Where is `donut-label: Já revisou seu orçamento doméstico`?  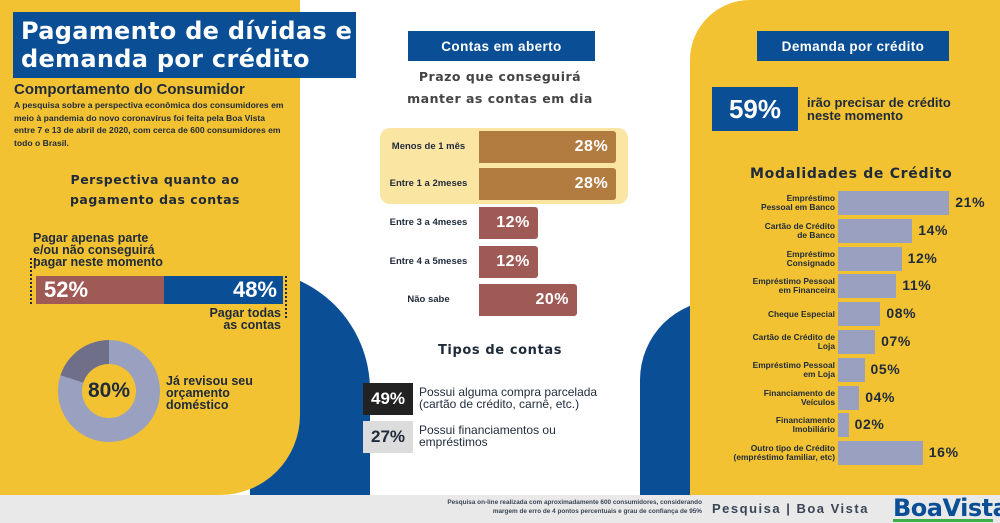 donut-label: Já revisou seu orçamento doméstico is located at coordinates (209, 393).